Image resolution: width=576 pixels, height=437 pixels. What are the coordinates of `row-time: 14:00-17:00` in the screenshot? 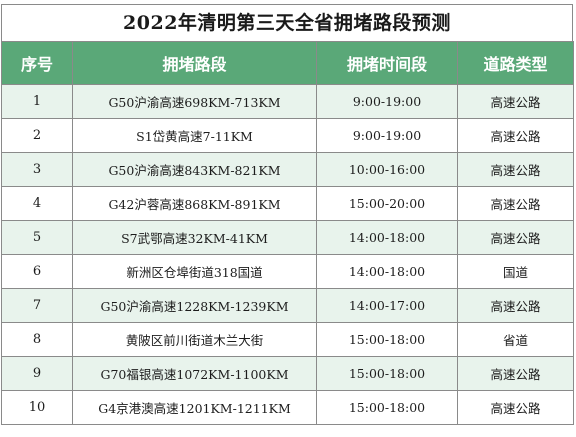 It's located at (387, 305).